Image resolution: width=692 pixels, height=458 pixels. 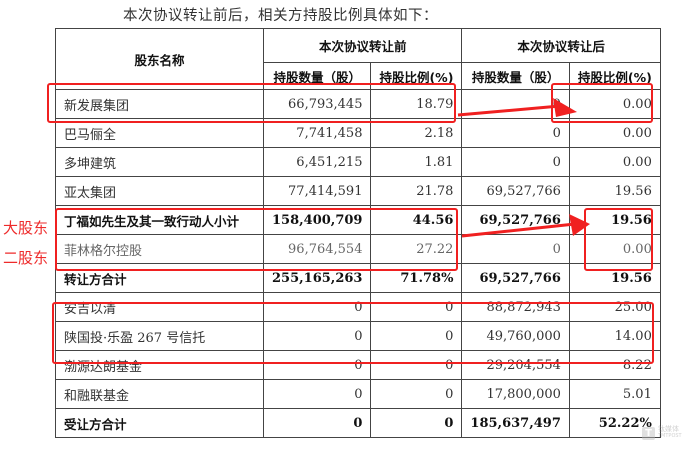 I want to click on shareholder-name: 多坤建筑, so click(x=159, y=162).